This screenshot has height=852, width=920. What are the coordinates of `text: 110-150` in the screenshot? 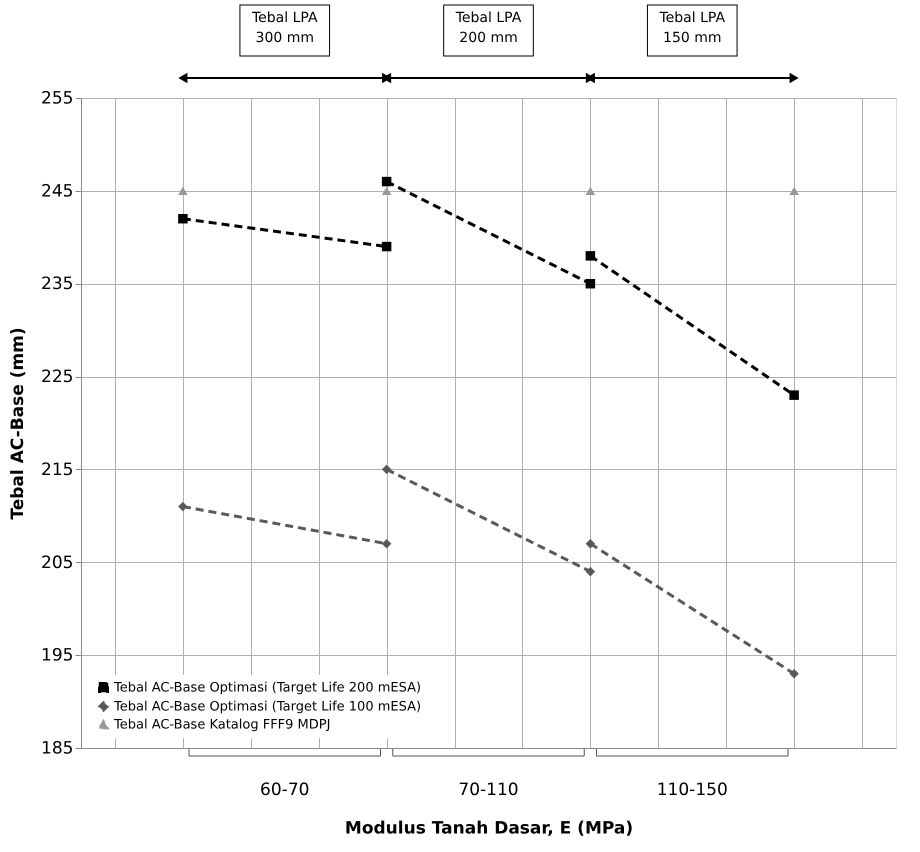 It's located at (692, 790).